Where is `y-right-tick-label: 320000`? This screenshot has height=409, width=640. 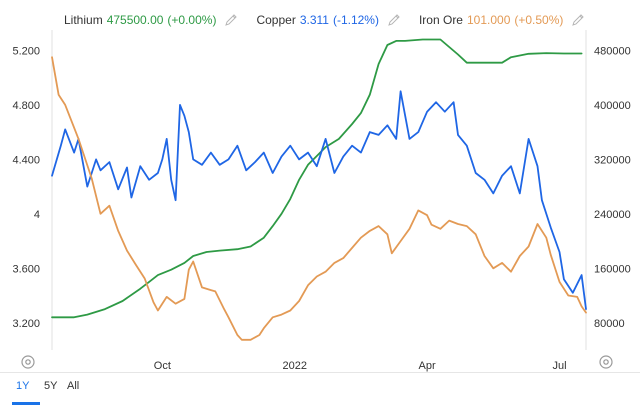
y-right-tick-label: 320000 is located at coordinates (612, 160).